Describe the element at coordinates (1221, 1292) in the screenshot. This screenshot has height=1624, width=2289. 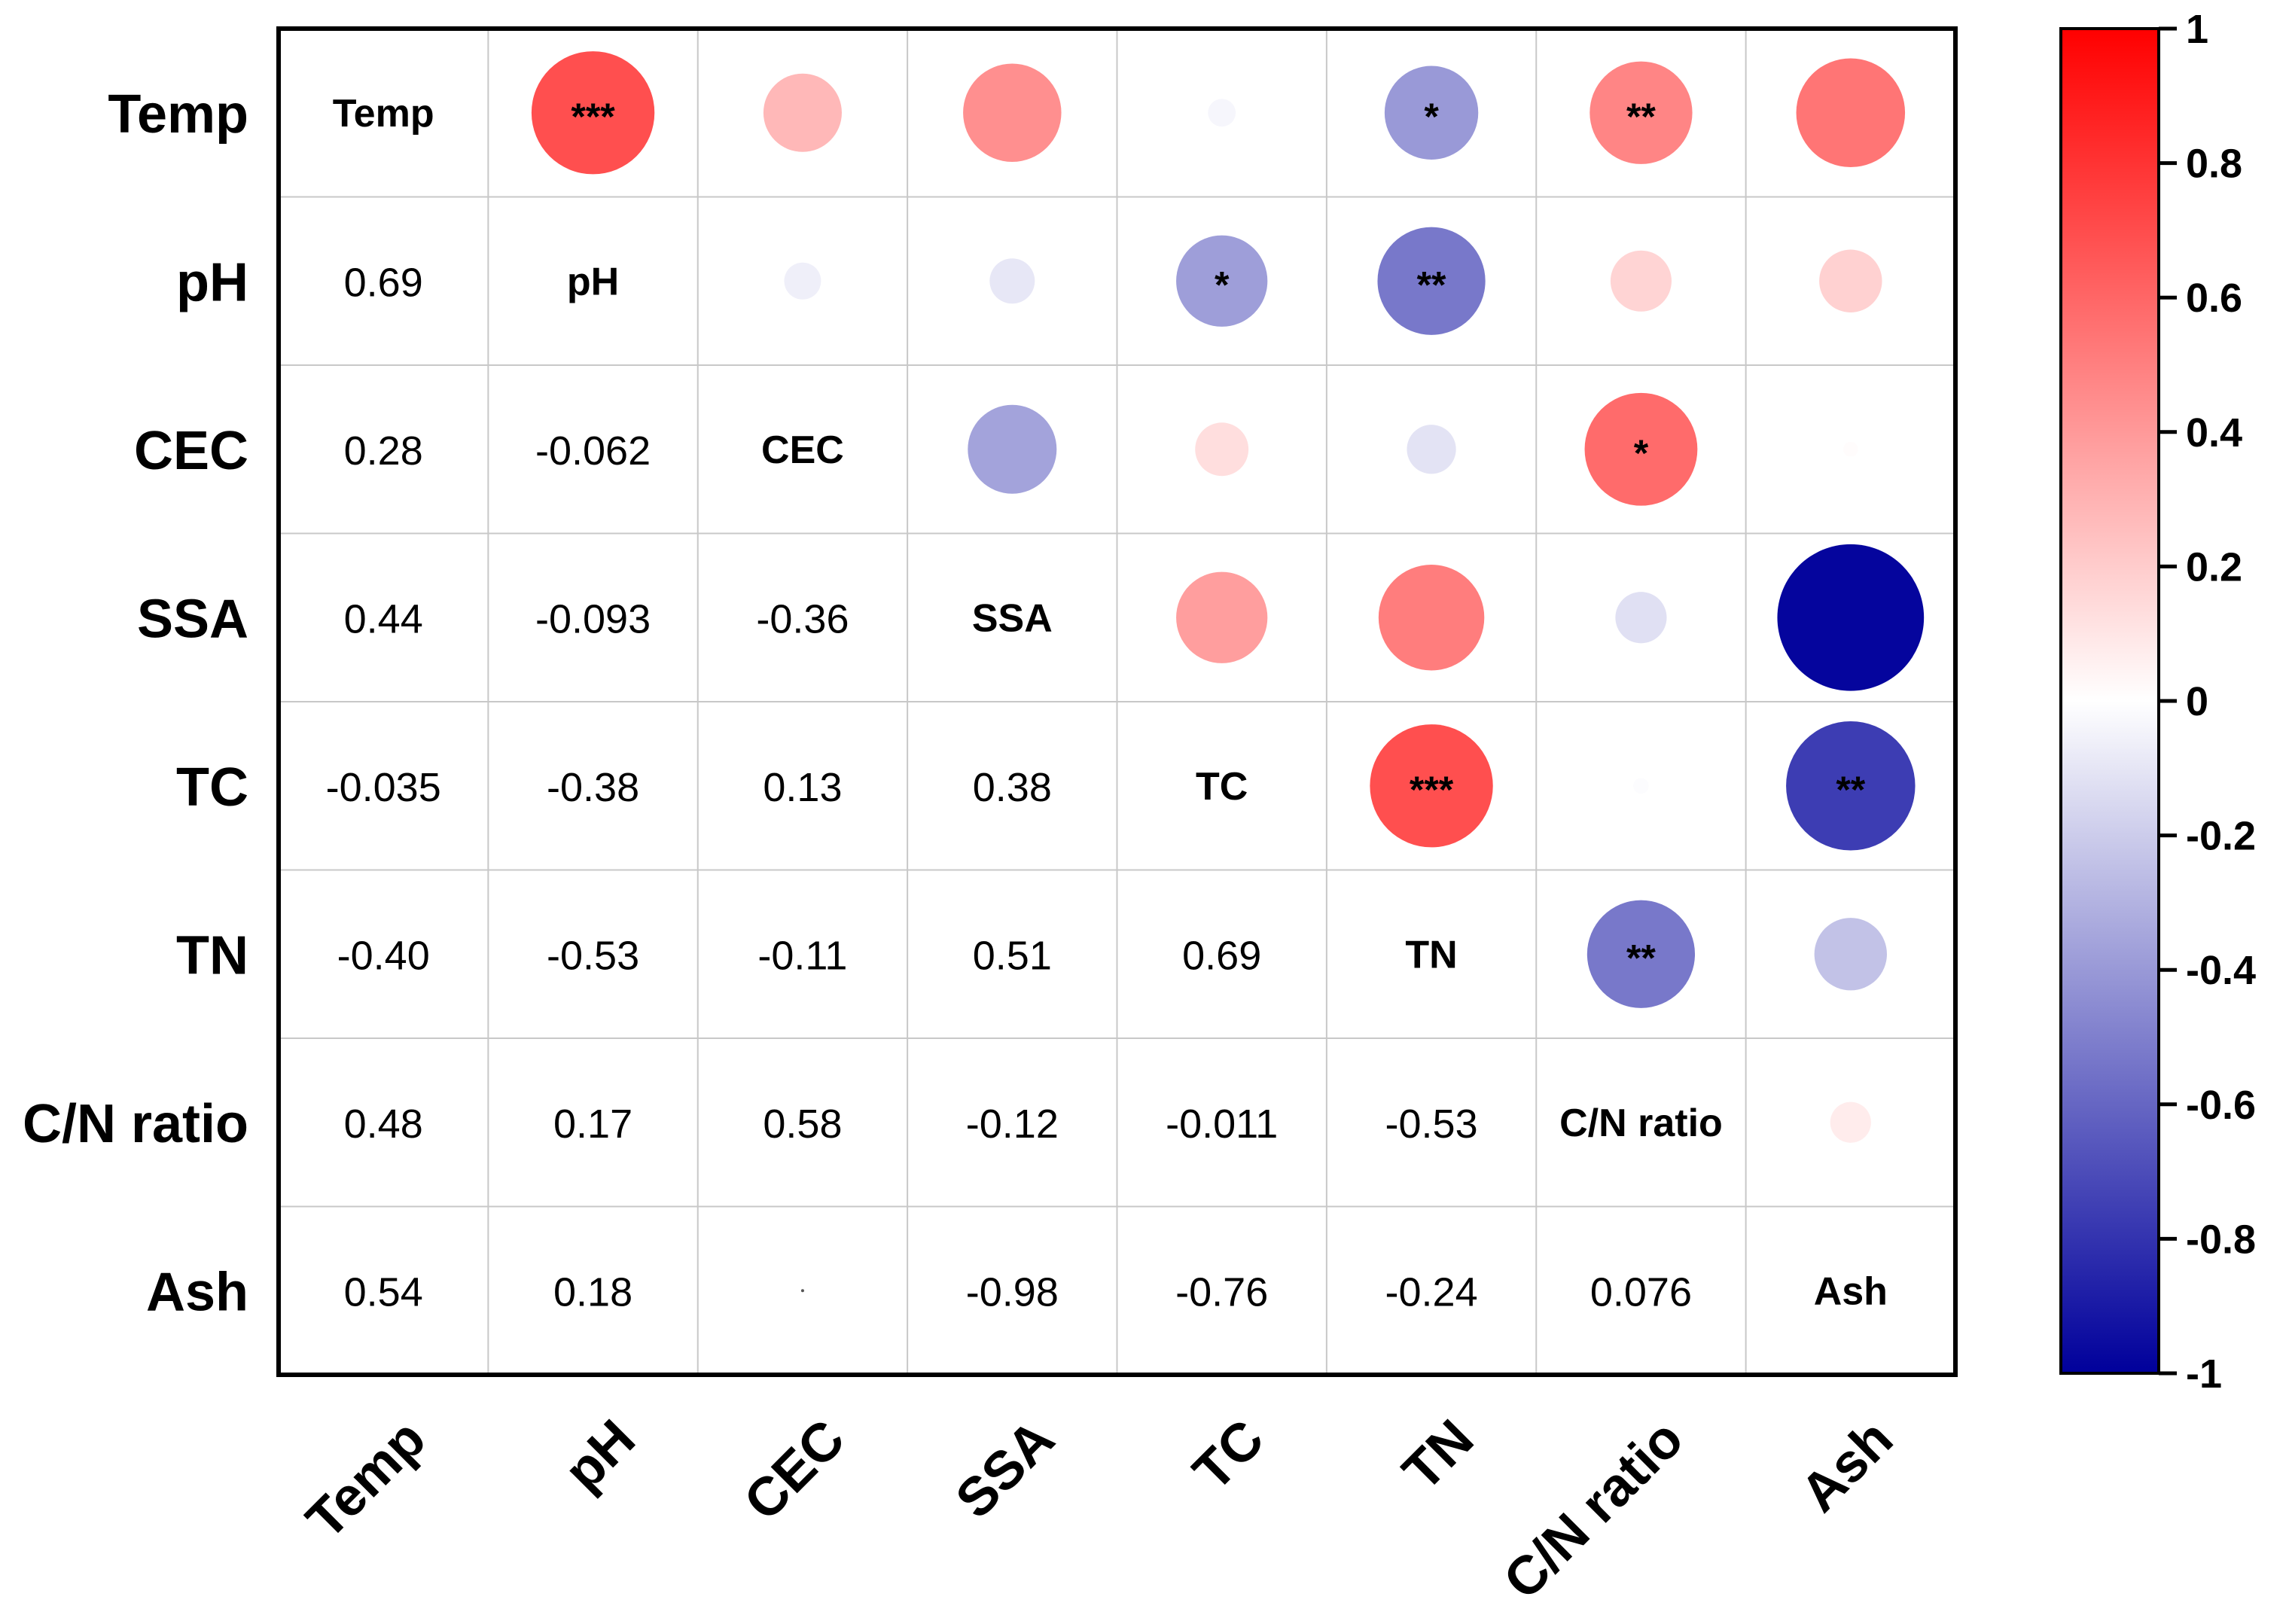
I see `corr-value-ash-tc: -0.76` at that location.